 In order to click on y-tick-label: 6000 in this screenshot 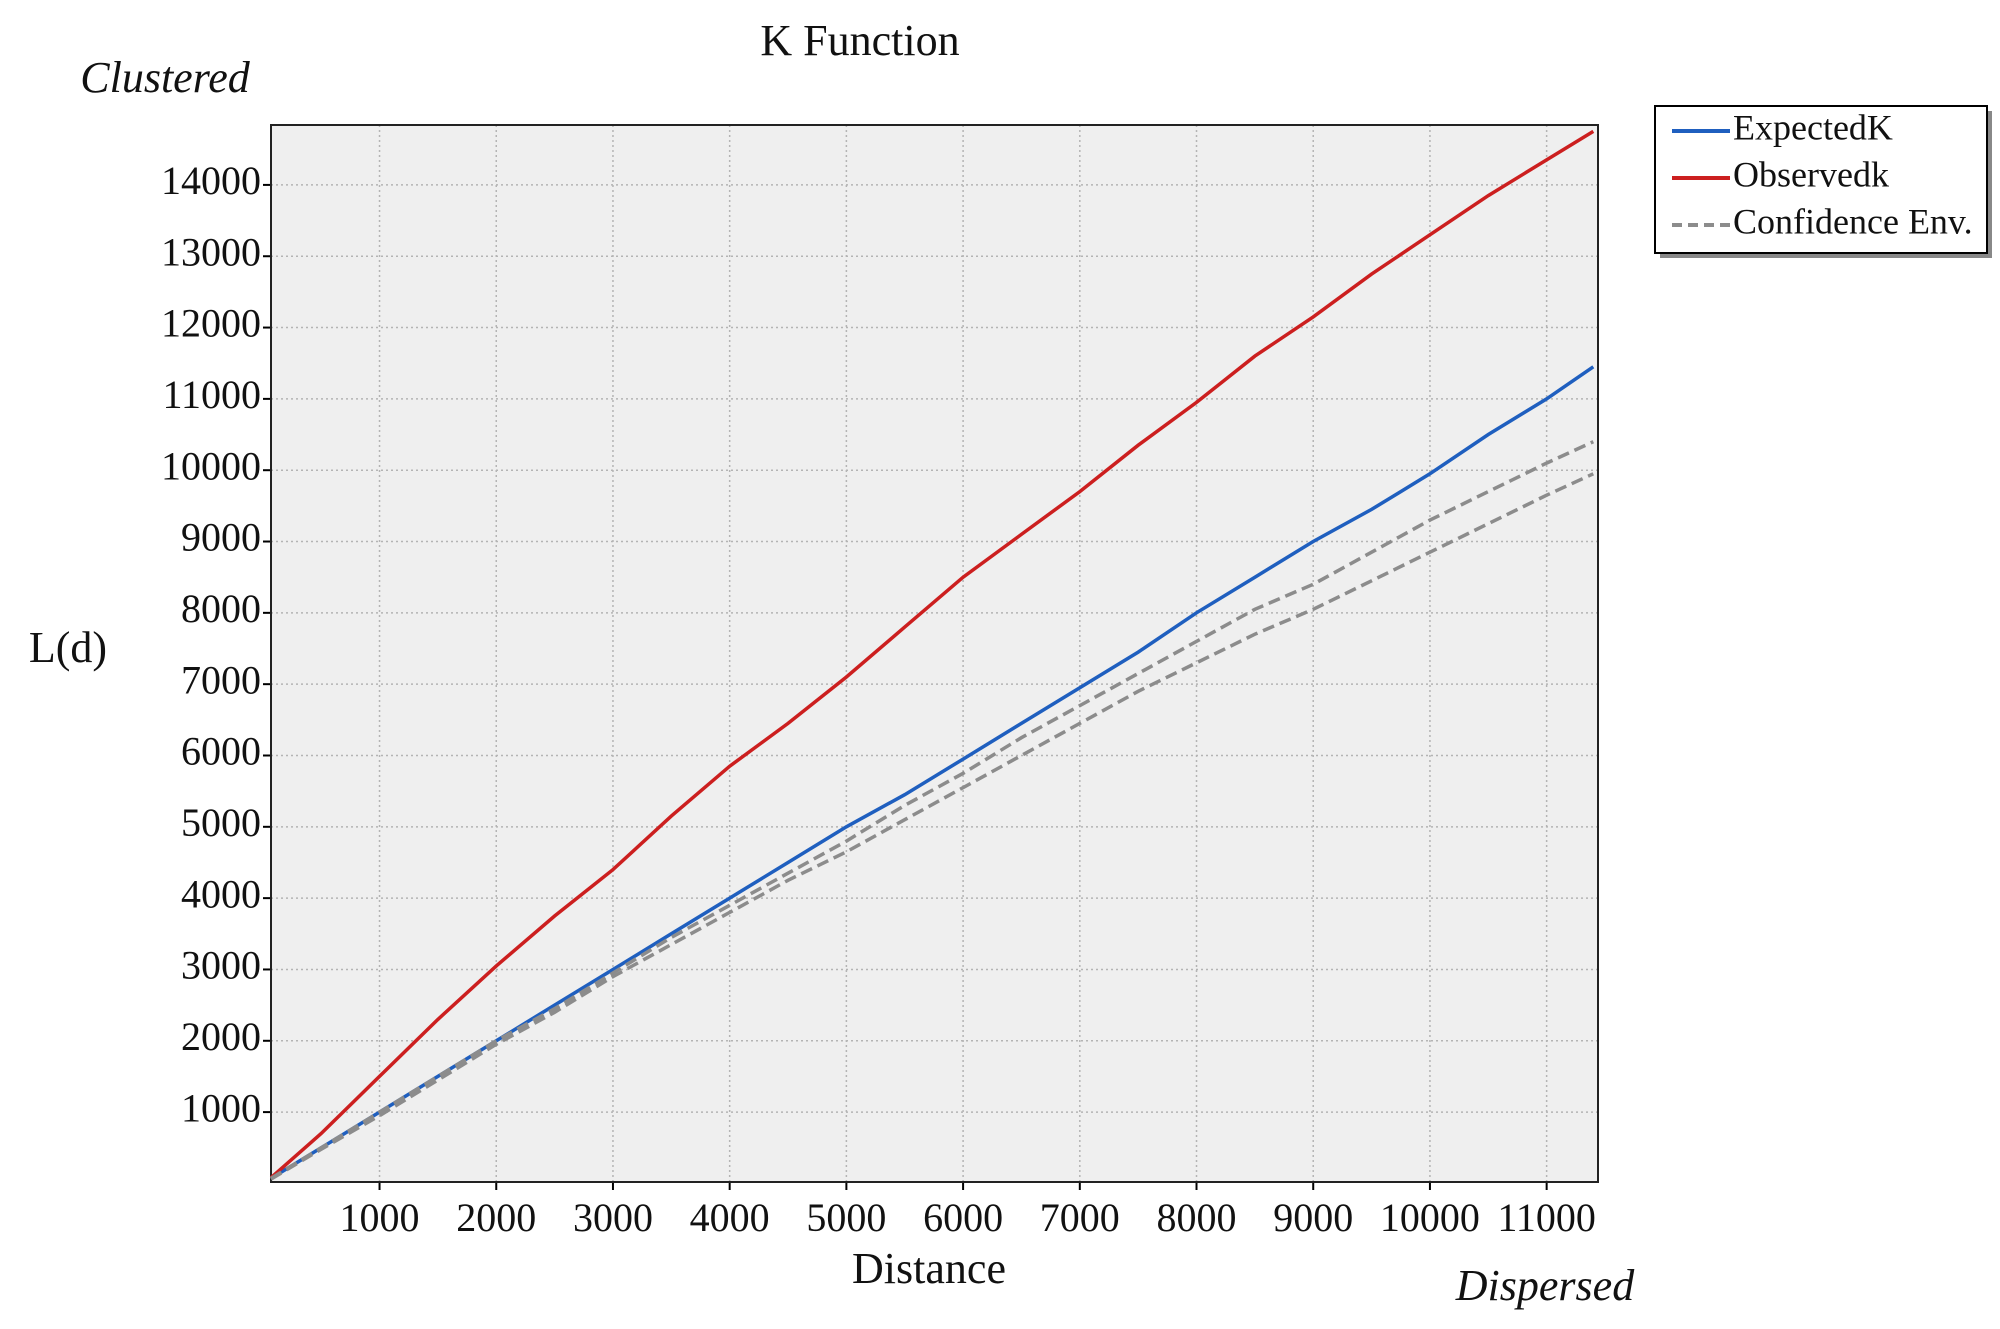, I will do `click(221, 751)`.